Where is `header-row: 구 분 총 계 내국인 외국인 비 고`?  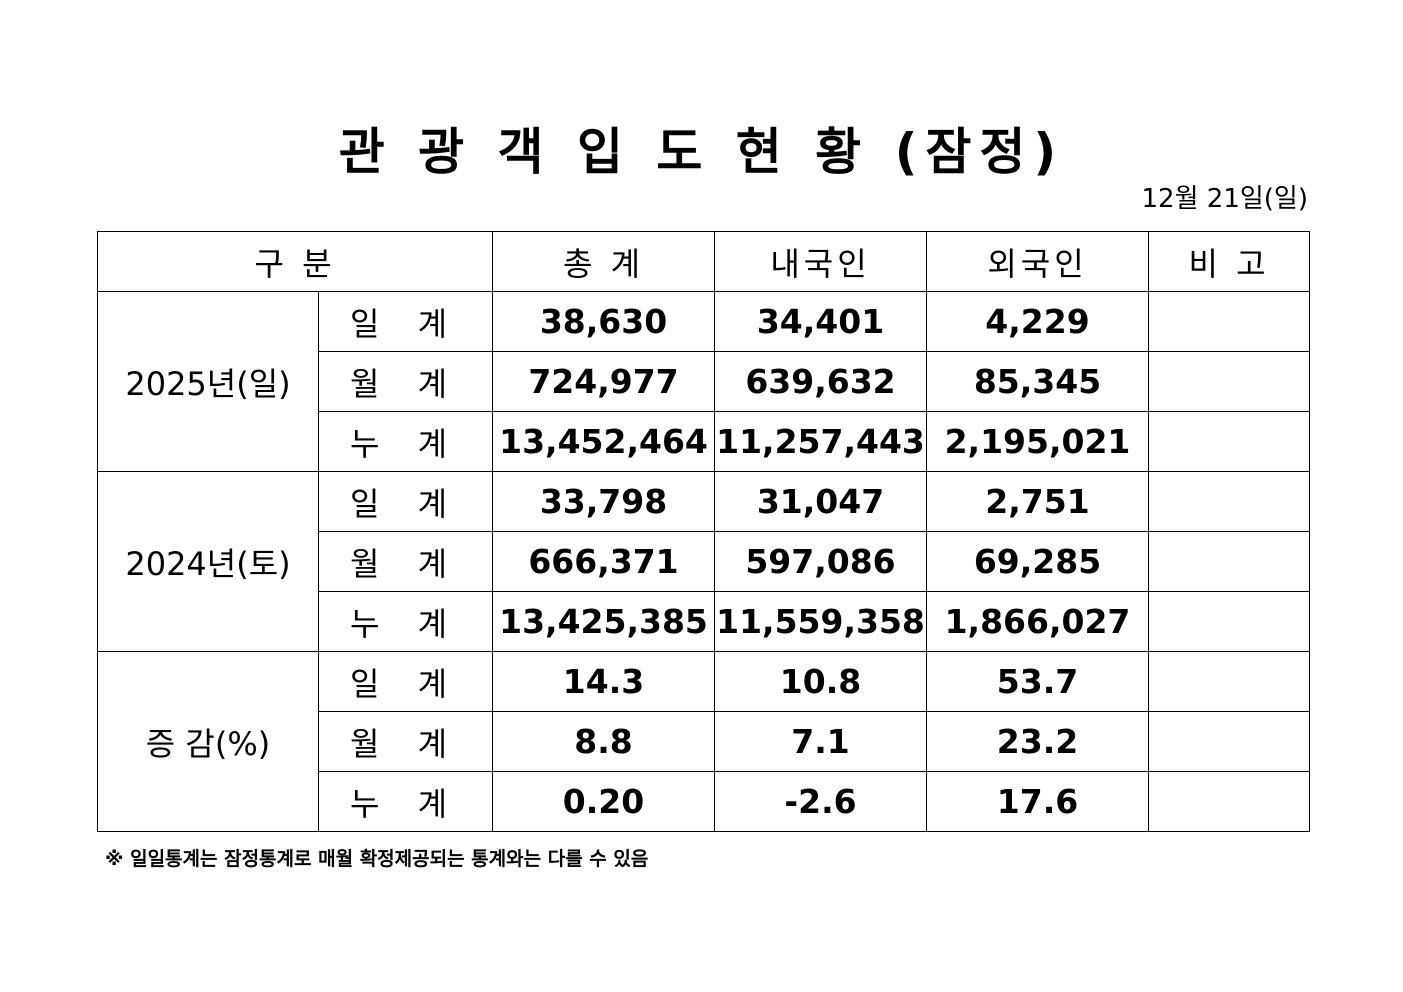
header-row: 구 분 총 계 내국인 외국인 비 고 is located at coordinates (703, 261).